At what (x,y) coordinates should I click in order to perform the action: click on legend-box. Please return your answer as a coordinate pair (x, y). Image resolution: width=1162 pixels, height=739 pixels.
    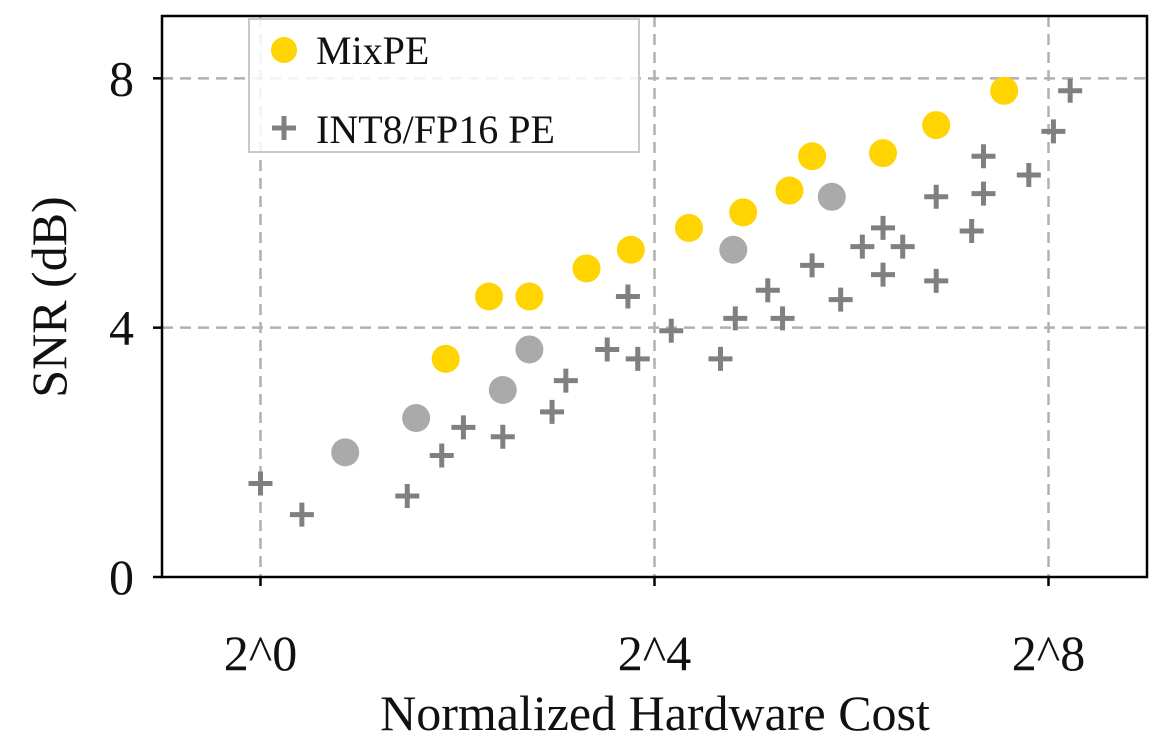
    Looking at the image, I should click on (444, 85).